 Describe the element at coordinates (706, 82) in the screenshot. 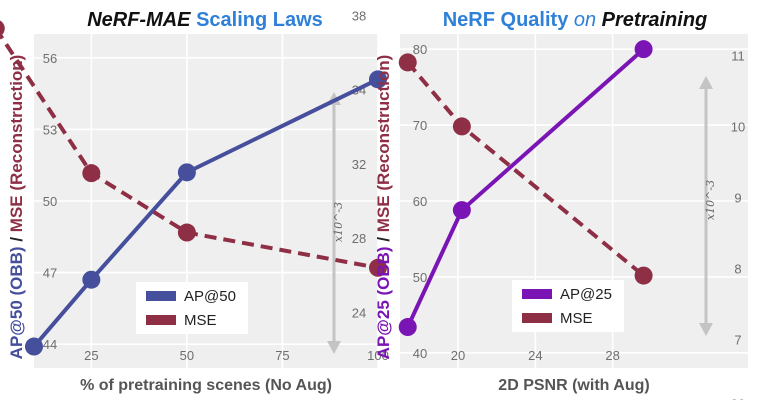

I see `arrow-up-icon` at that location.